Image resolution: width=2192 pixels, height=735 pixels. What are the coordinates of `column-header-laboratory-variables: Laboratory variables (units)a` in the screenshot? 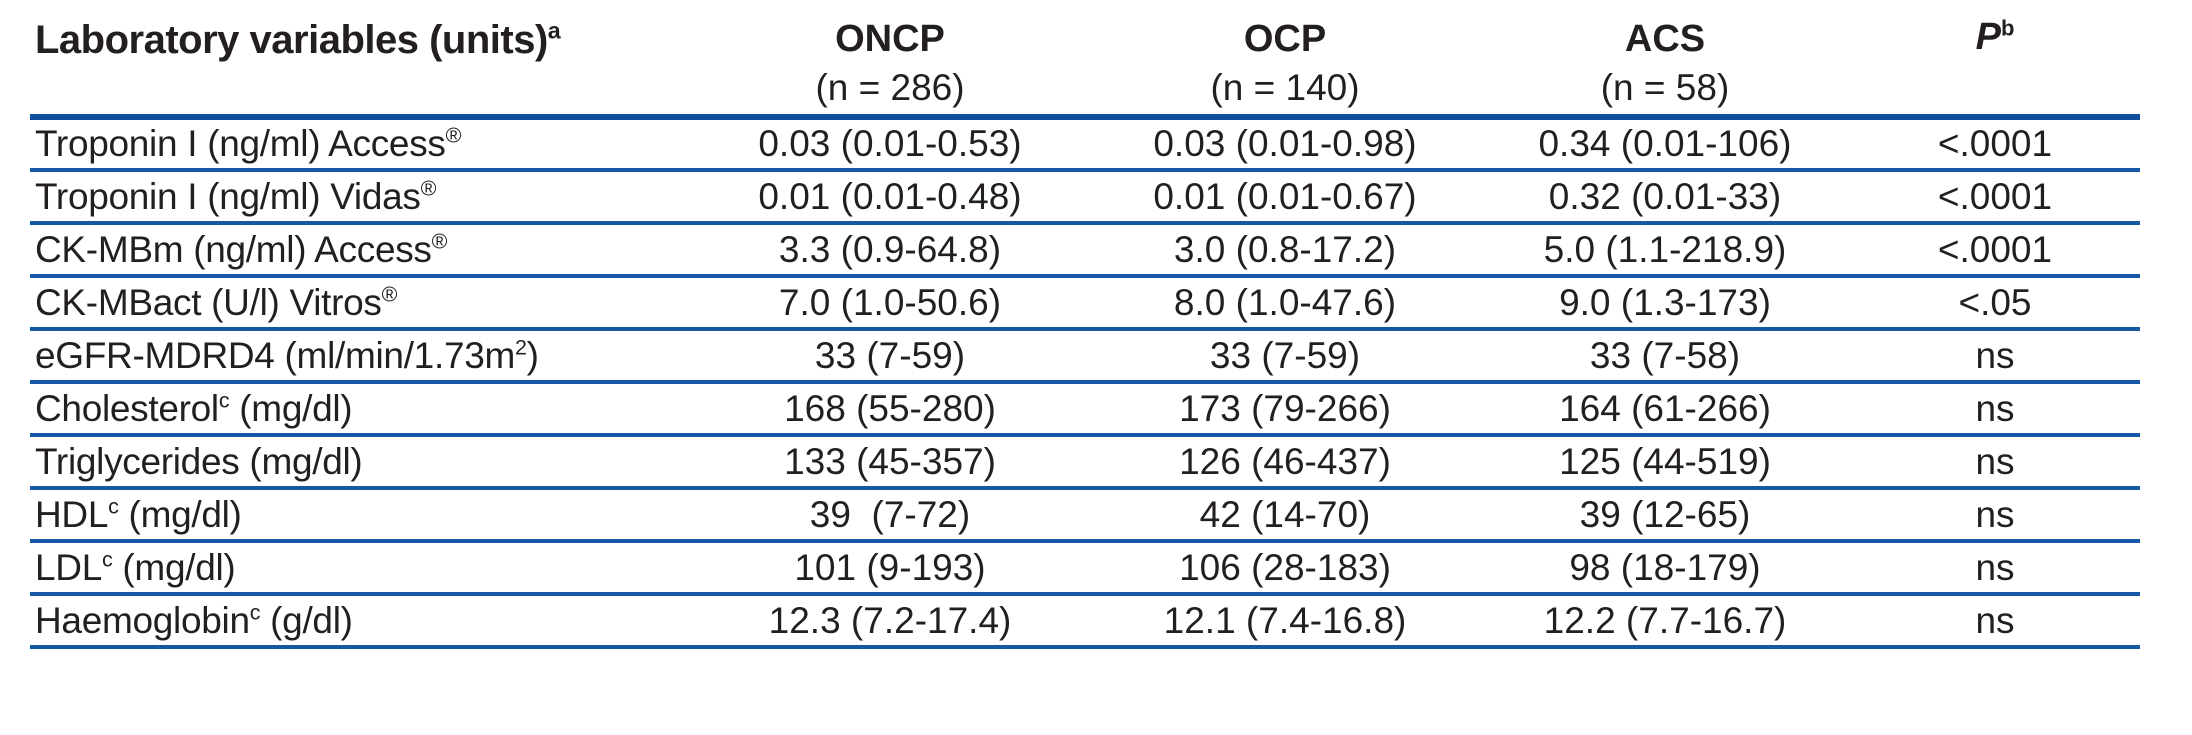 It's located at (360, 60).